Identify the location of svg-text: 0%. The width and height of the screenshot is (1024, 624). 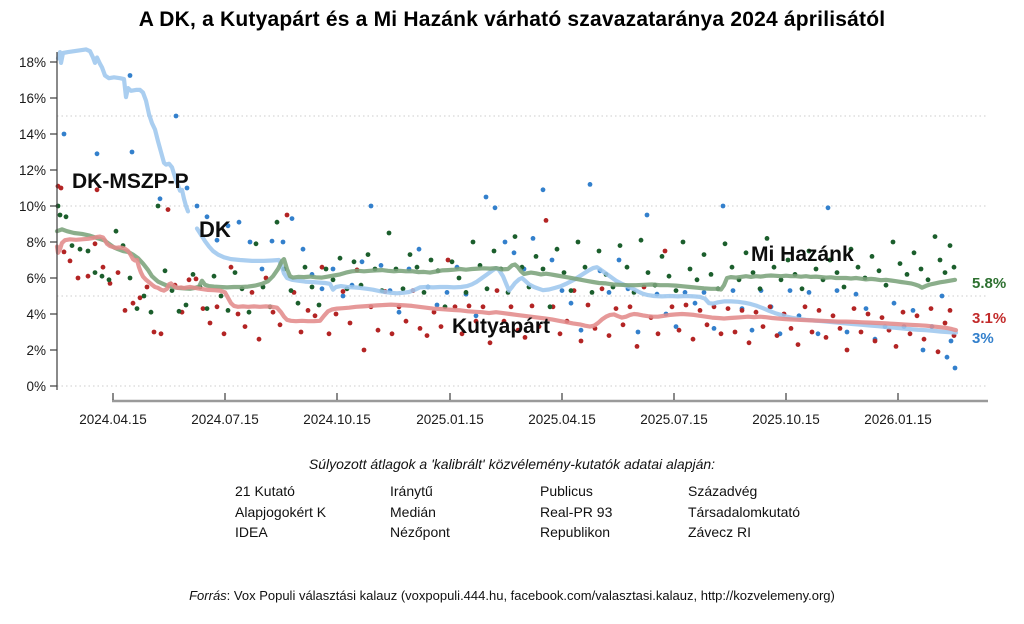
(36, 386).